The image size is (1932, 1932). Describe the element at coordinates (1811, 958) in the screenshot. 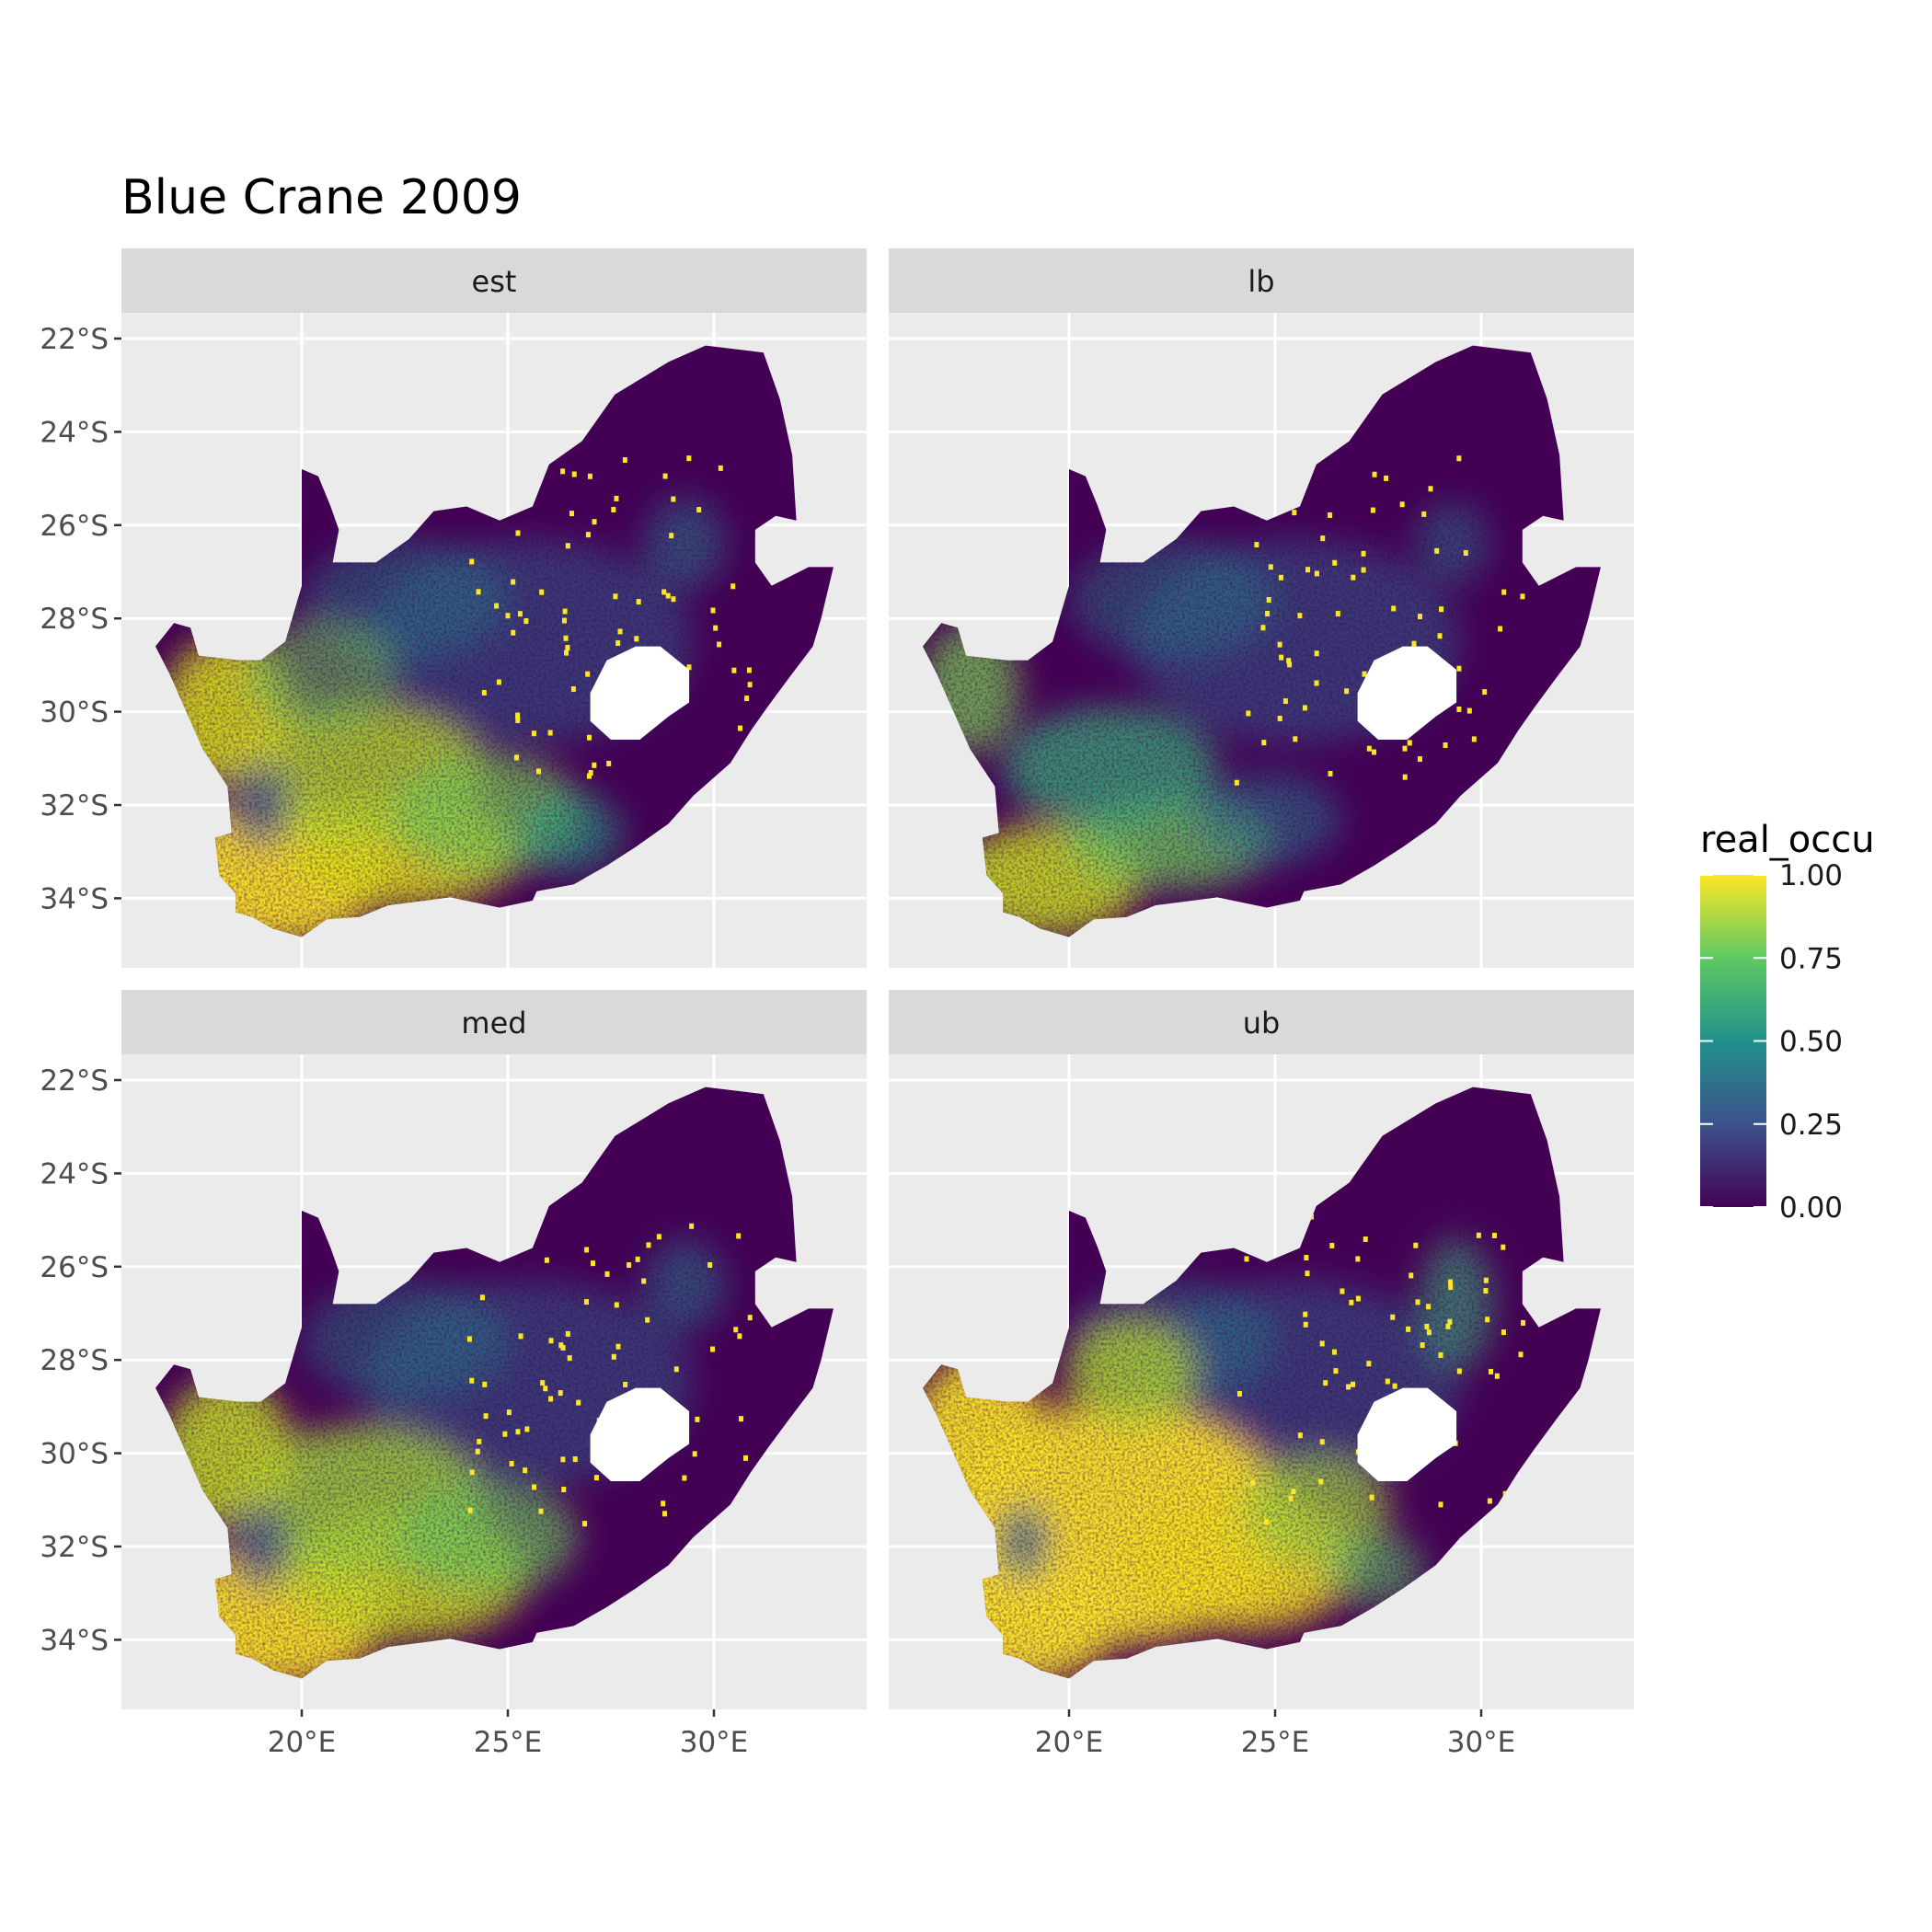

I see `legend-tick-label: 0.75` at that location.